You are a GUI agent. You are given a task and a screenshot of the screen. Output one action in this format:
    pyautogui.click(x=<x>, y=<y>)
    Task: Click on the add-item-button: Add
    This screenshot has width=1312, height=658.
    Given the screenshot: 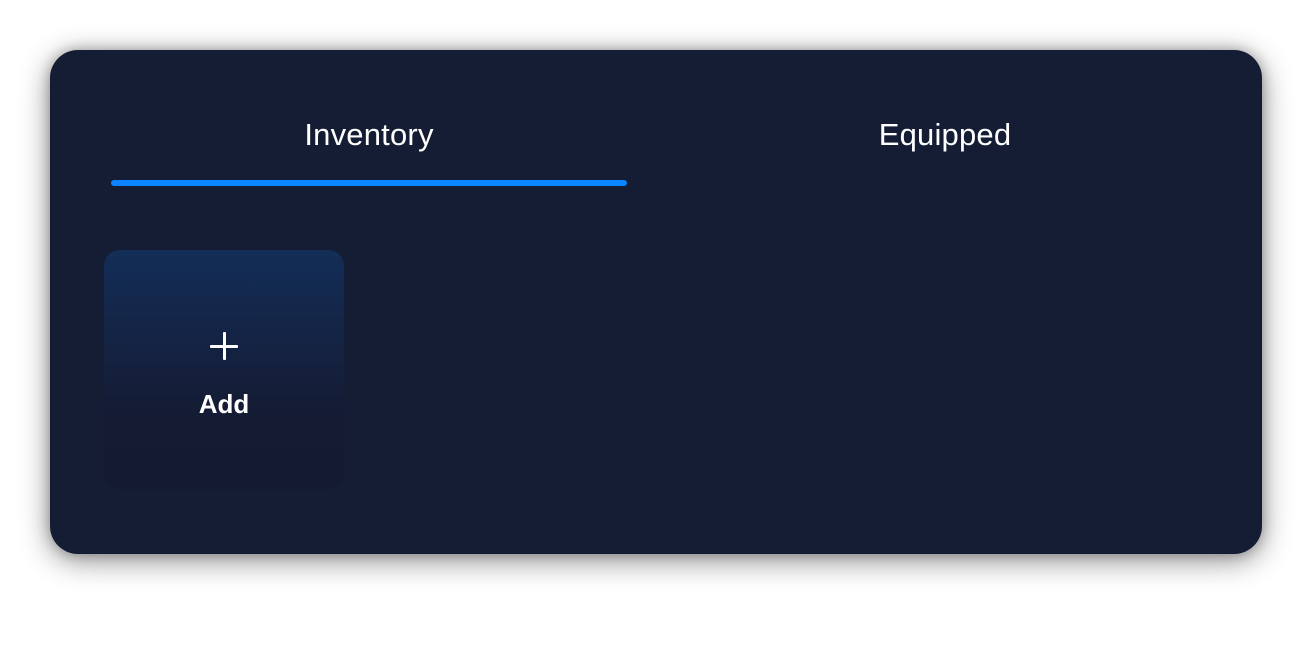 What is the action you would take?
    pyautogui.click(x=224, y=370)
    